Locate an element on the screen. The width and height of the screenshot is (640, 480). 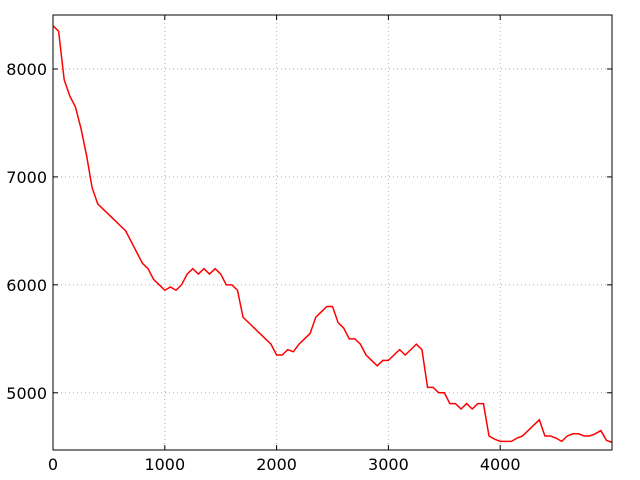
x-tick-label: 4000 is located at coordinates (500, 464).